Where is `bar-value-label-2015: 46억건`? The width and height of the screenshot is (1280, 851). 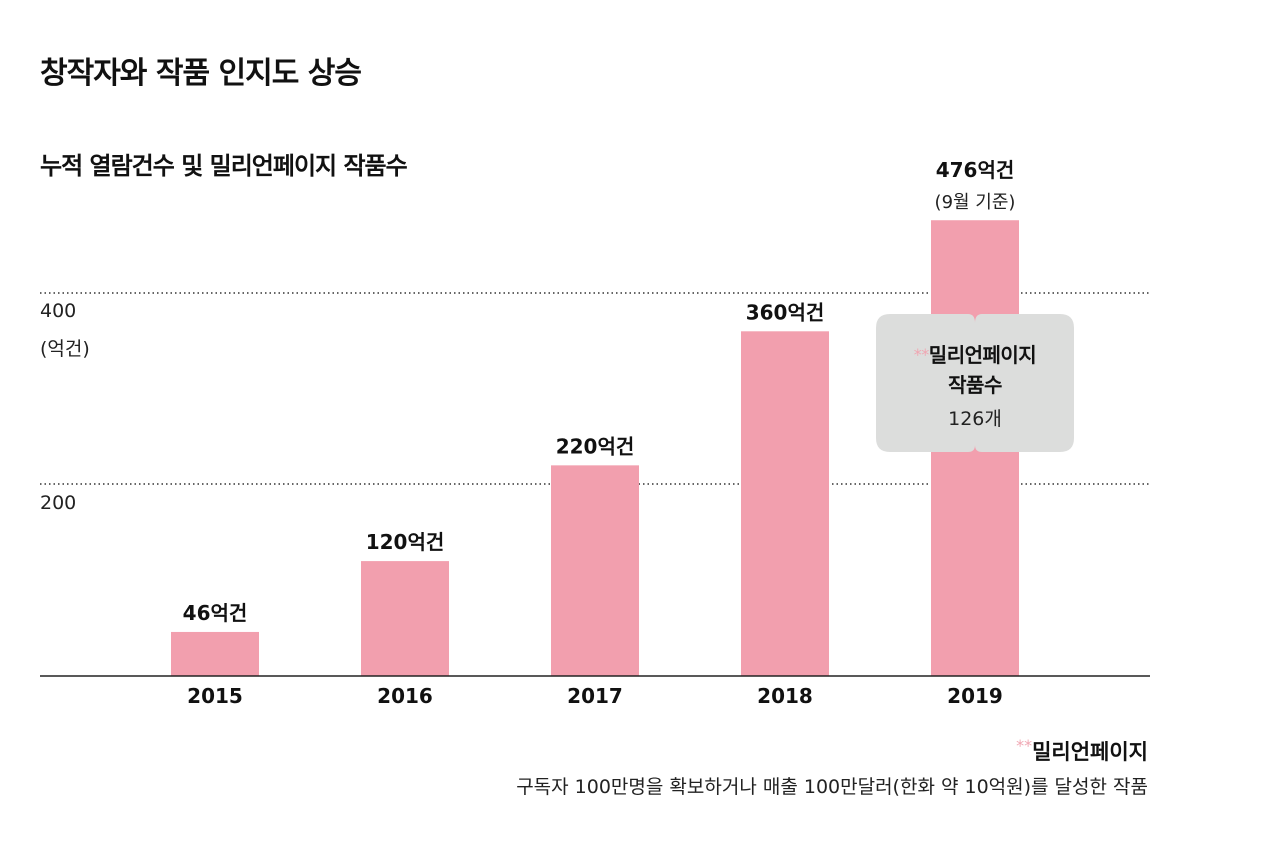
bar-value-label-2015: 46억건 is located at coordinates (215, 613).